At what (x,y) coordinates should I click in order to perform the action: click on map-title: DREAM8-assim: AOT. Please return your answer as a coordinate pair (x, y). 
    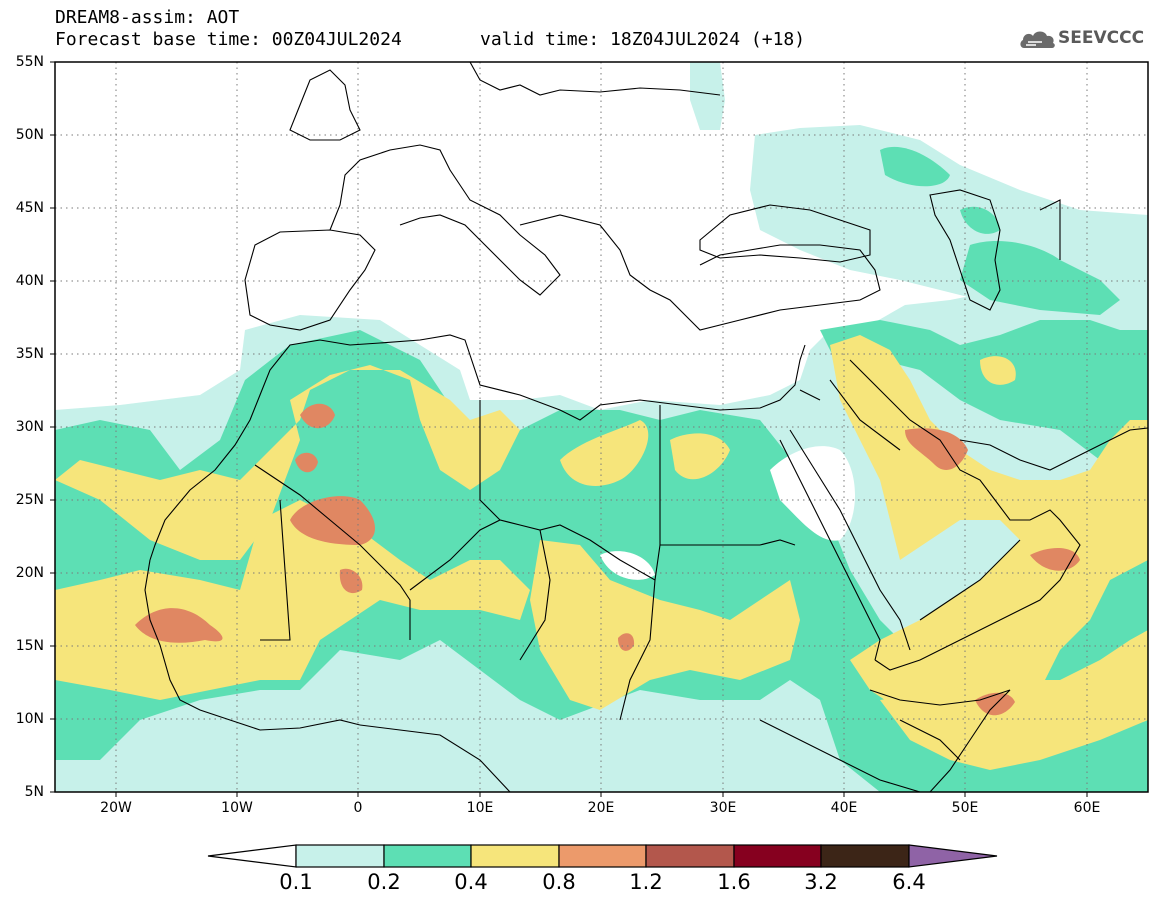
    Looking at the image, I should click on (147, 17).